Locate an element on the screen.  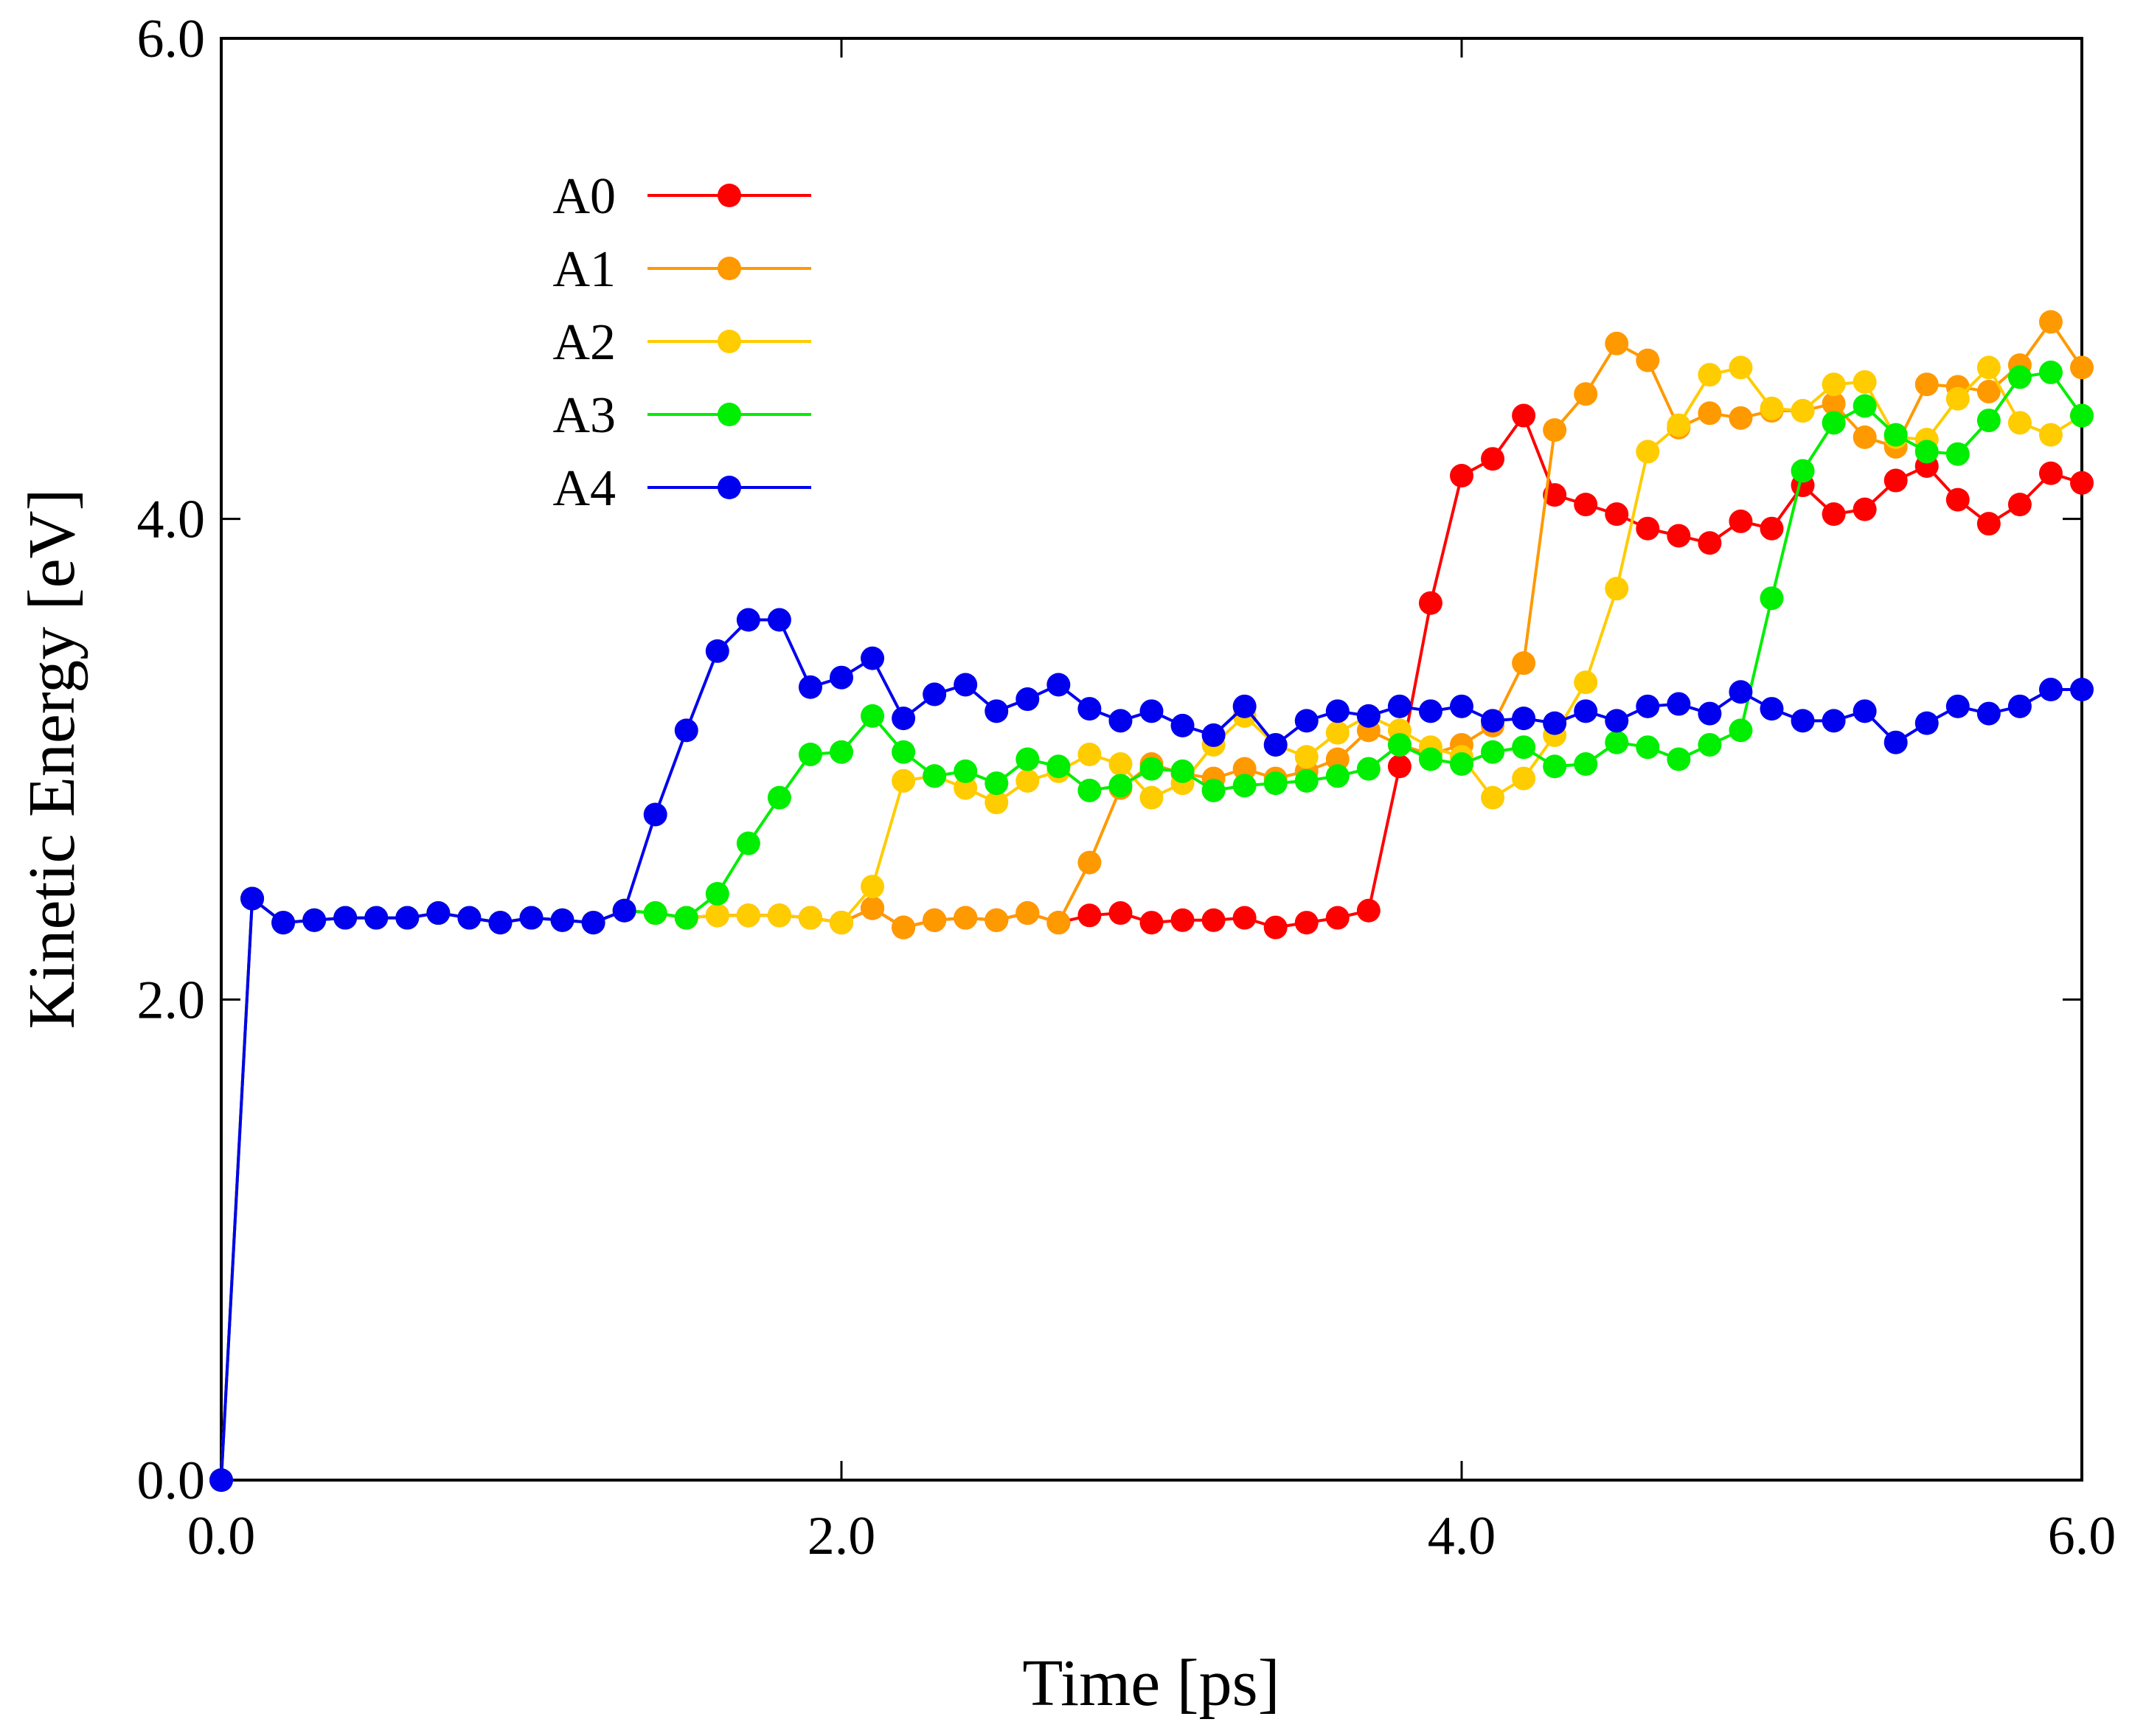
legend-item-A0: A0 is located at coordinates (681, 197).